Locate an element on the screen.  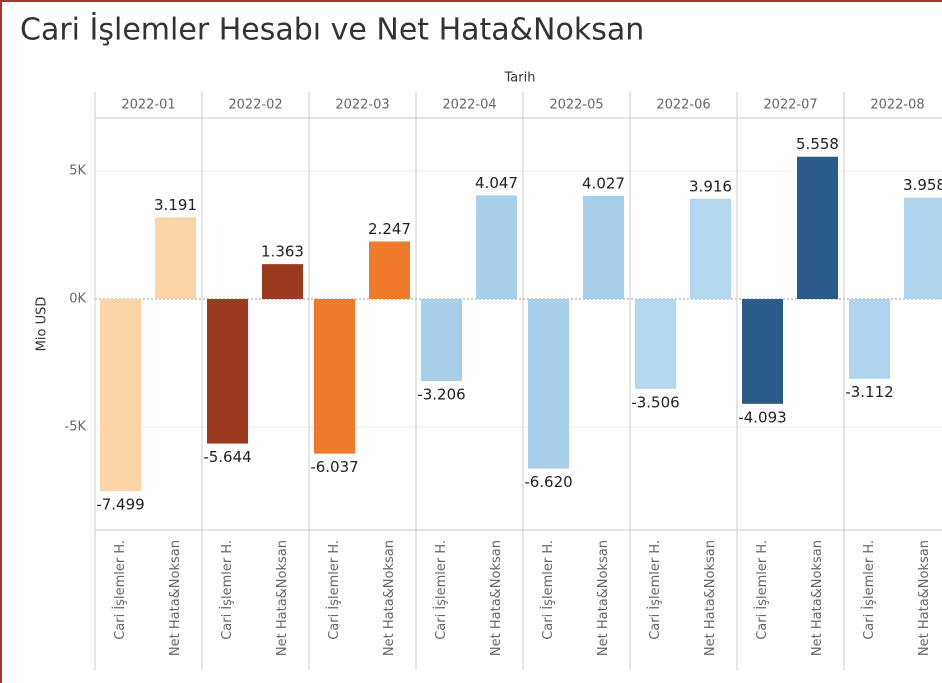
y-tick-label: 5K is located at coordinates (77, 171).